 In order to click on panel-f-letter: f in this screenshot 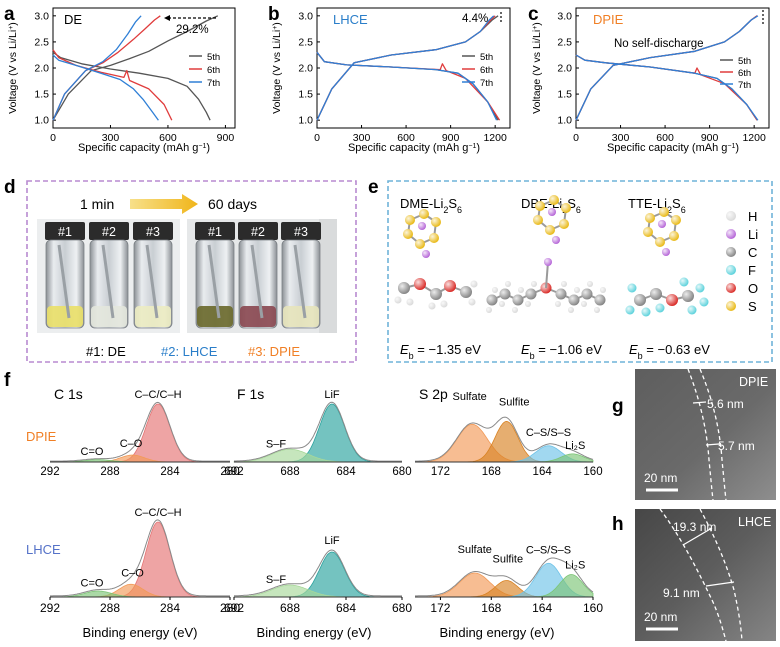, I will do `click(7, 380)`.